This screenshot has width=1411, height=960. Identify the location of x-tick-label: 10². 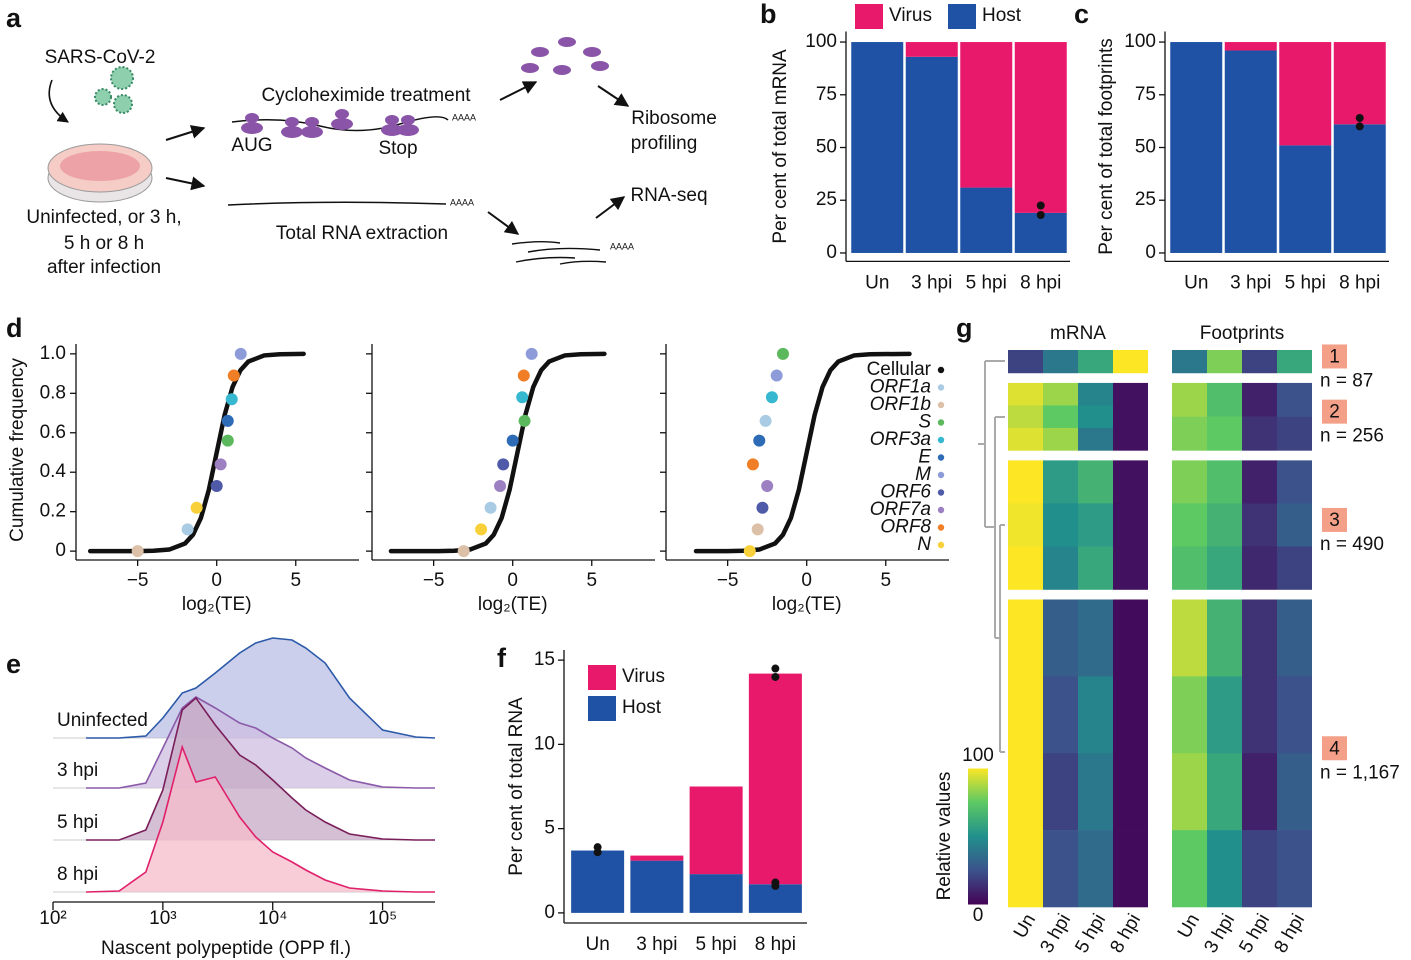
(52, 918).